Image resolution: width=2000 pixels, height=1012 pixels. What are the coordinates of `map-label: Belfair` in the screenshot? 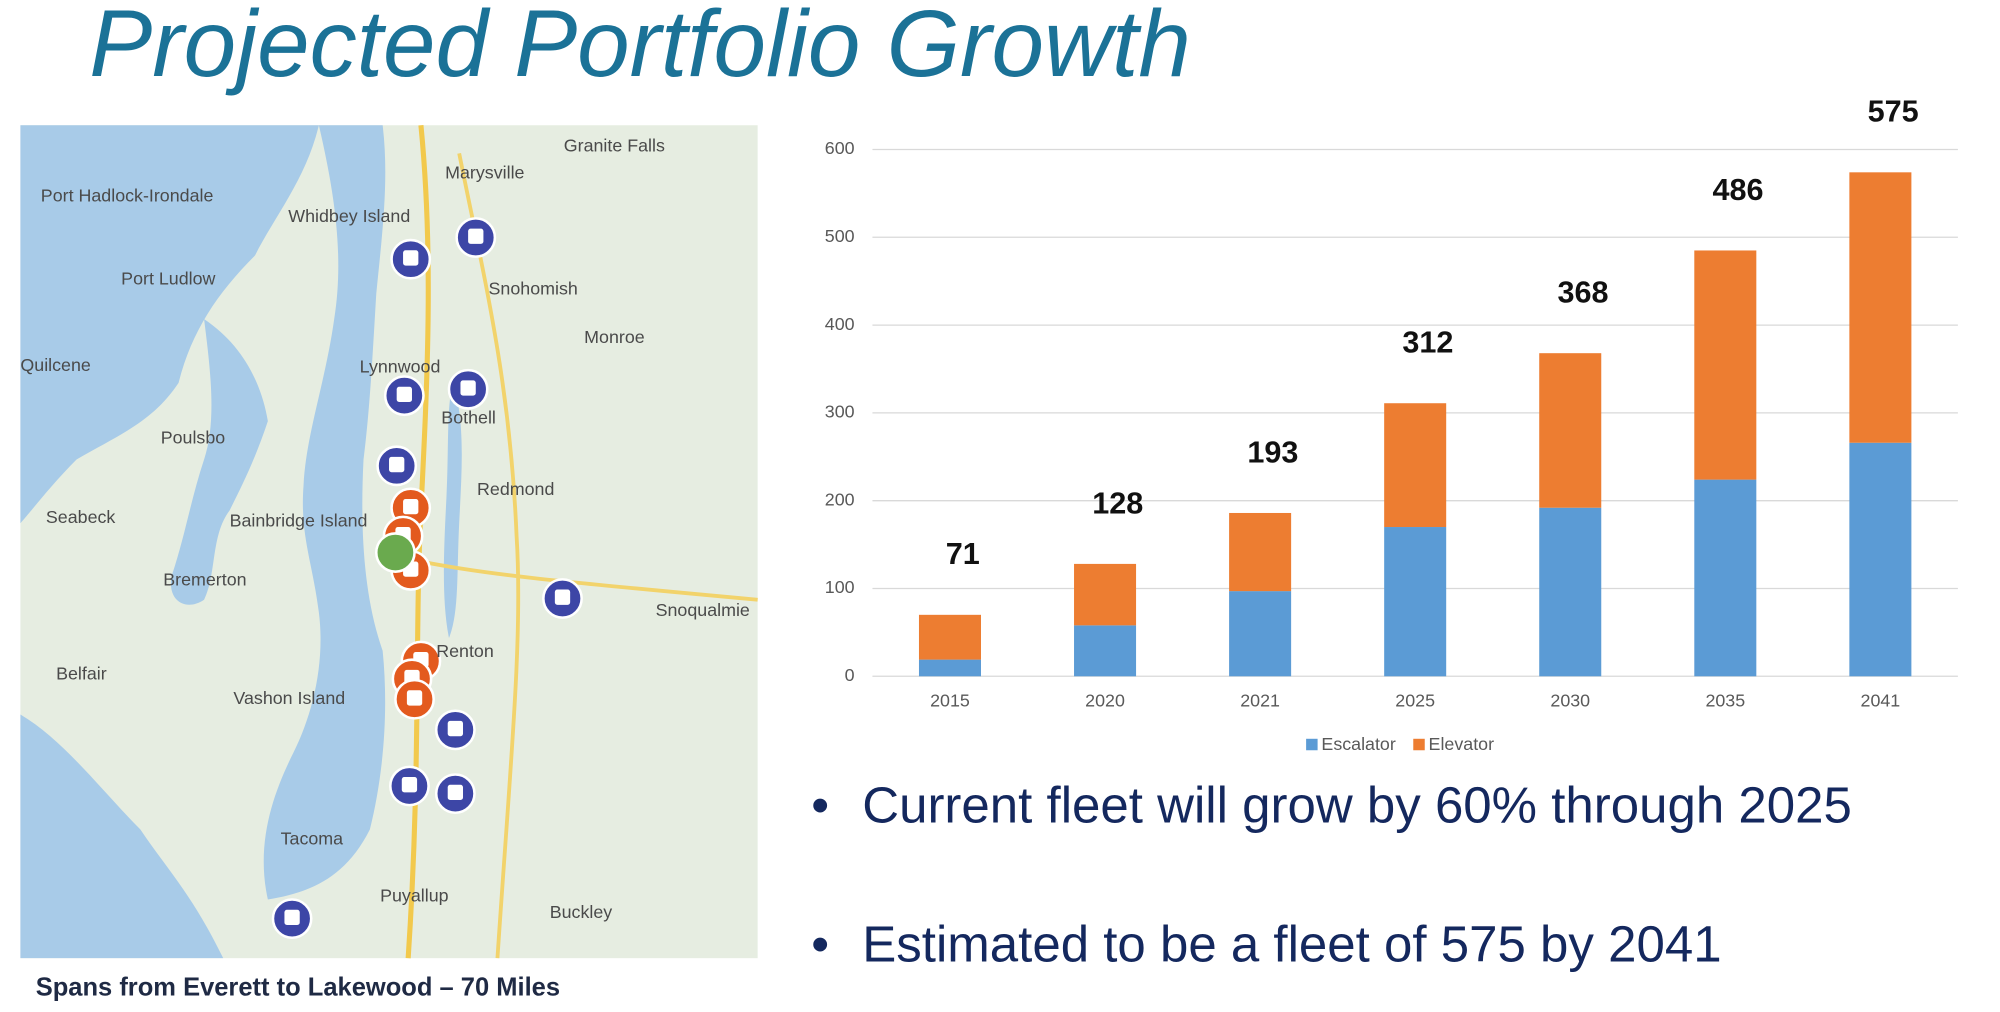 It's located at (81, 674).